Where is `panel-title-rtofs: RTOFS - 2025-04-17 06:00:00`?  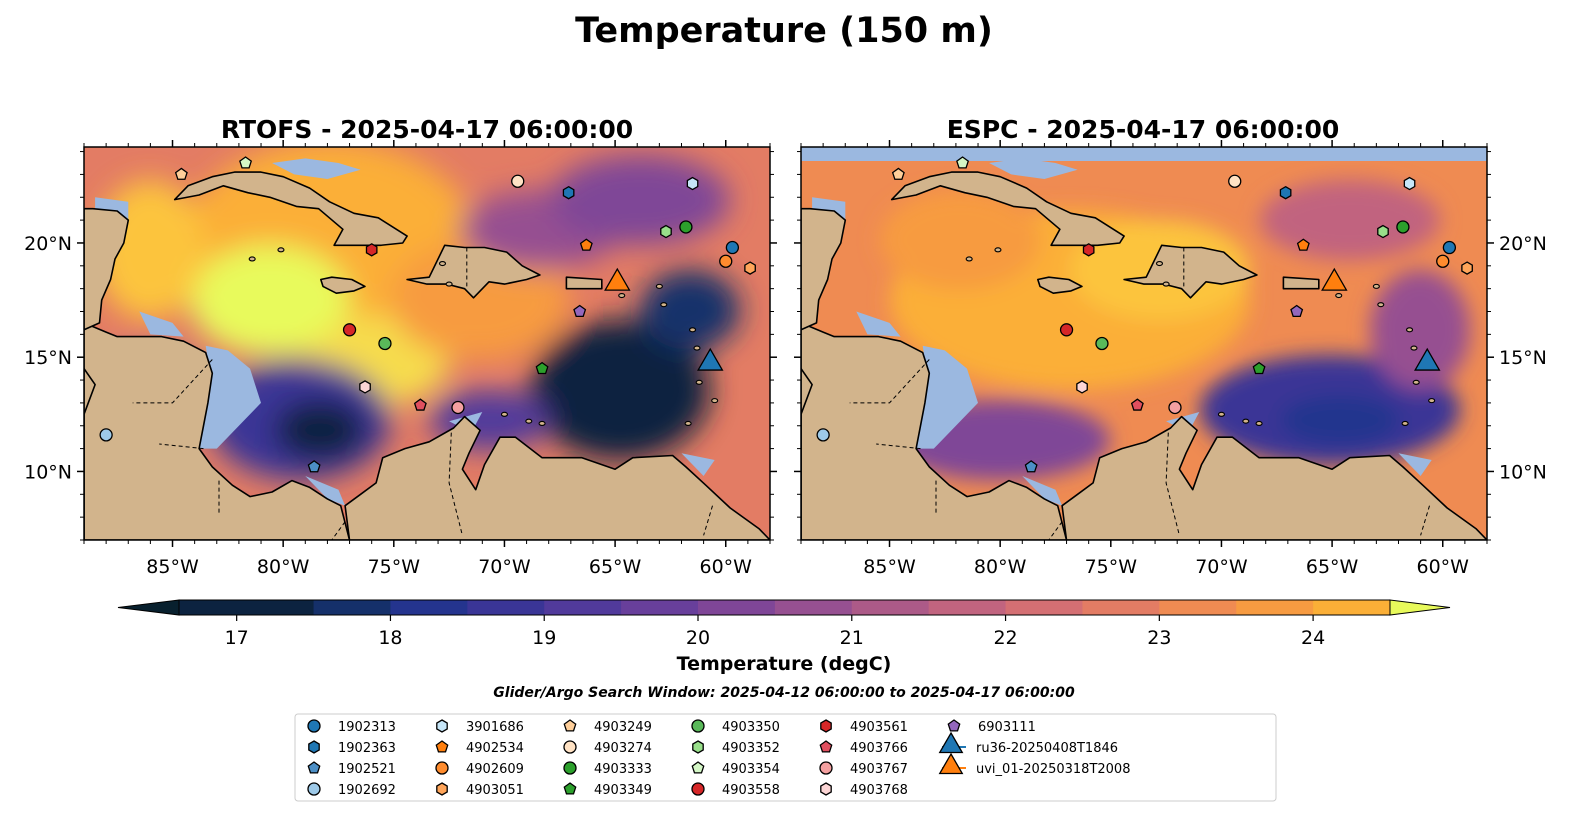 panel-title-rtofs: RTOFS - 2025-04-17 06:00:00 is located at coordinates (427, 129).